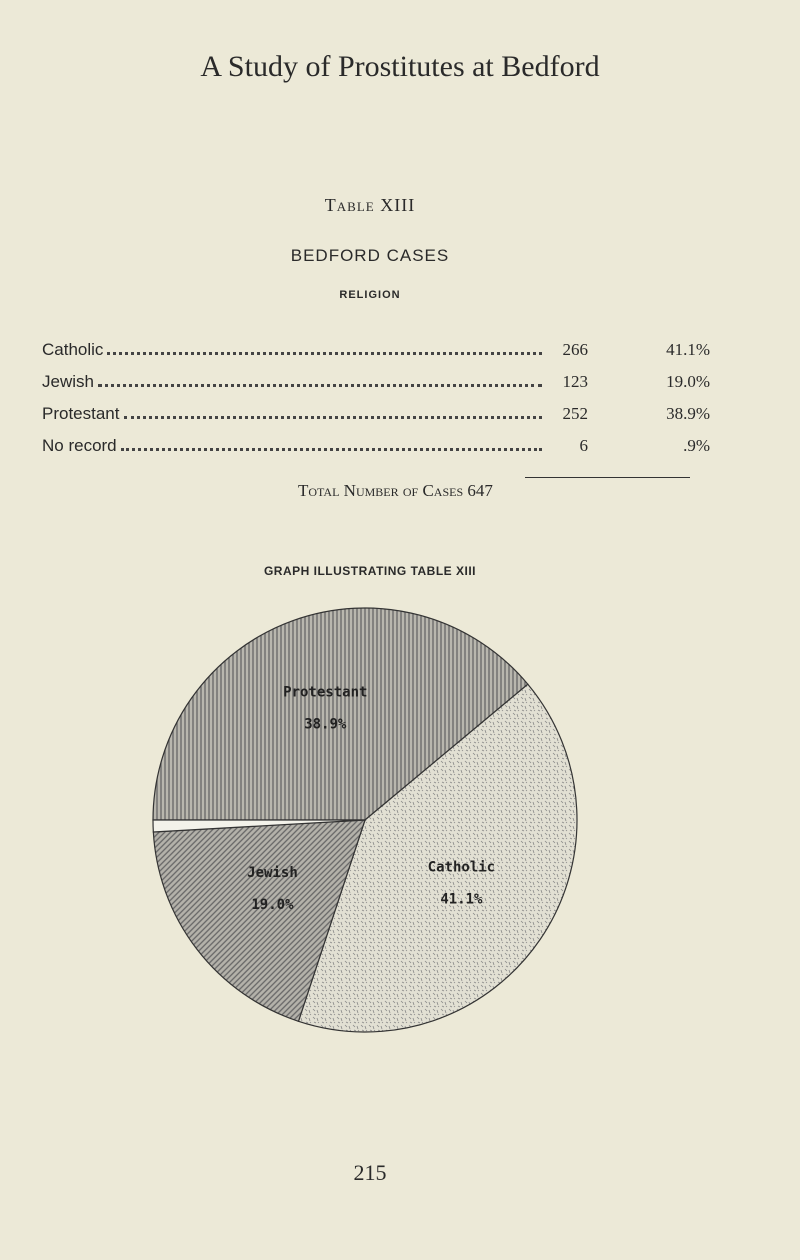 The image size is (800, 1260). I want to click on row-percent: 38.9%, so click(688, 413).